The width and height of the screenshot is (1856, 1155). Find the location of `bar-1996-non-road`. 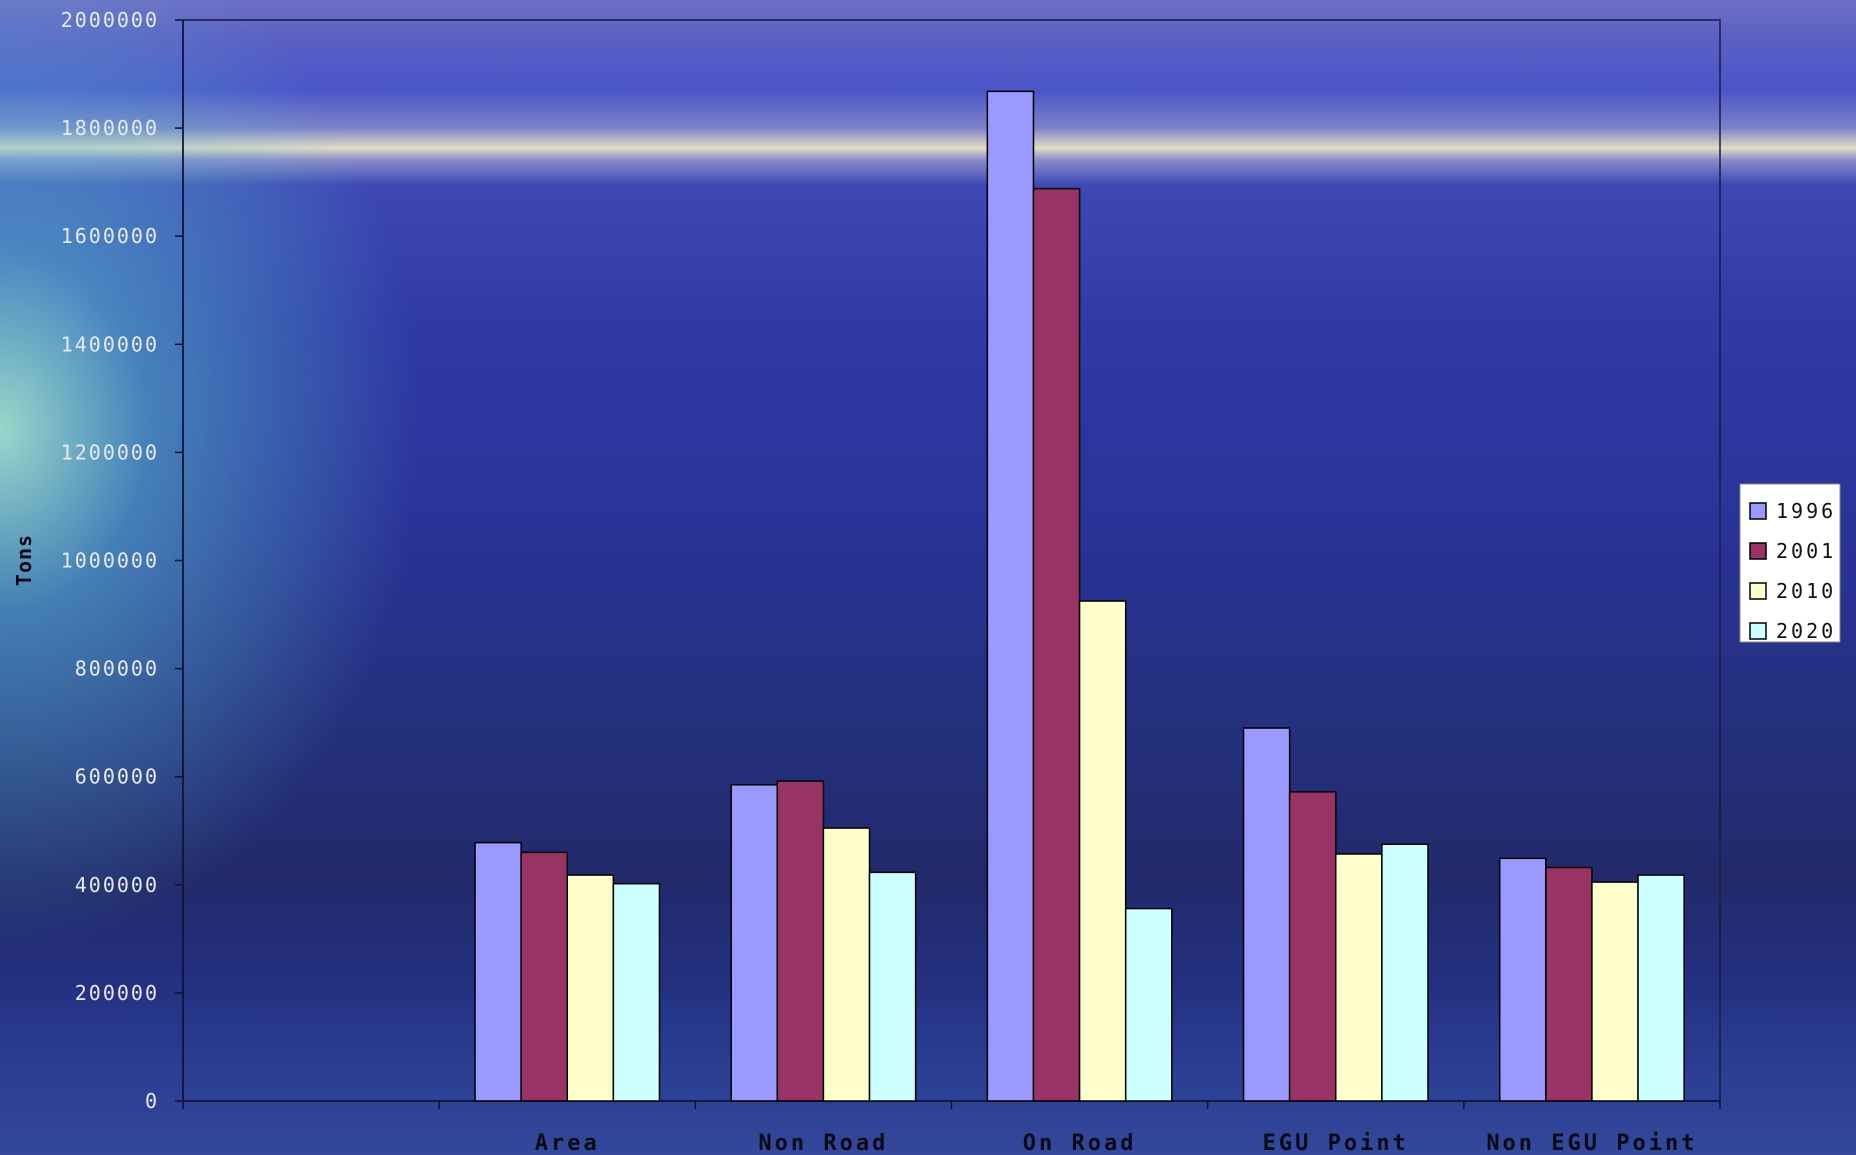

bar-1996-non-road is located at coordinates (754, 943).